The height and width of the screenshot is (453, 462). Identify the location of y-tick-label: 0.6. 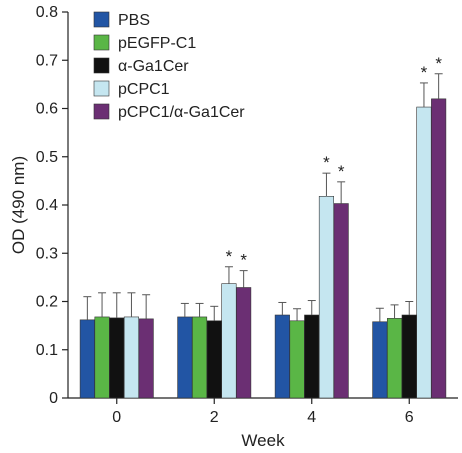
(47, 109).